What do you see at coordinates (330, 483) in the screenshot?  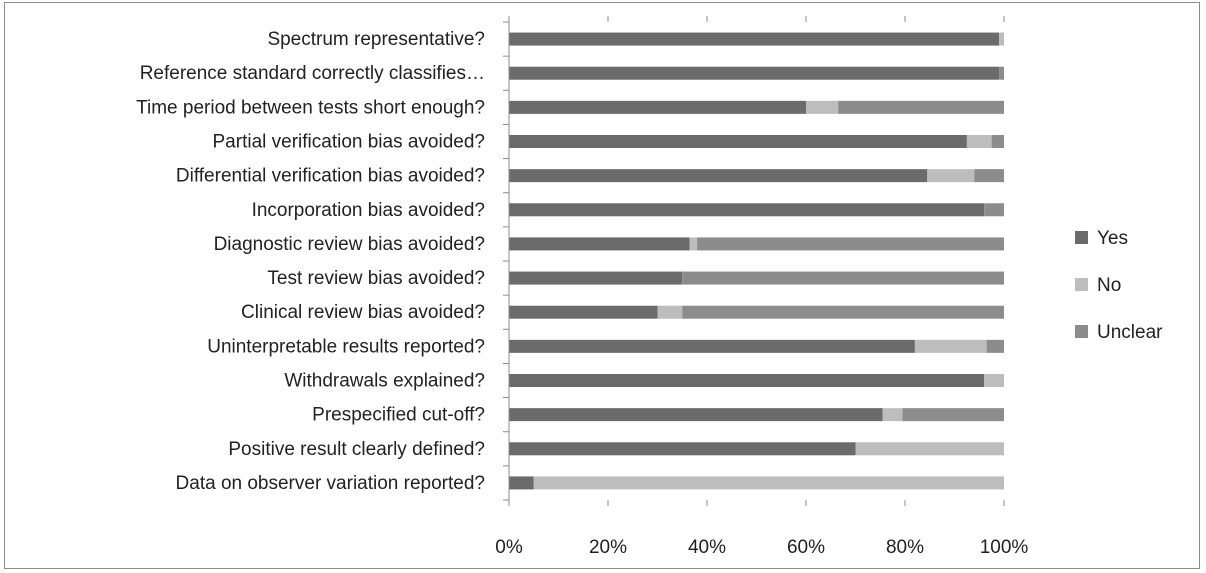 I see `category-label-13: Data on observer variation reported?` at bounding box center [330, 483].